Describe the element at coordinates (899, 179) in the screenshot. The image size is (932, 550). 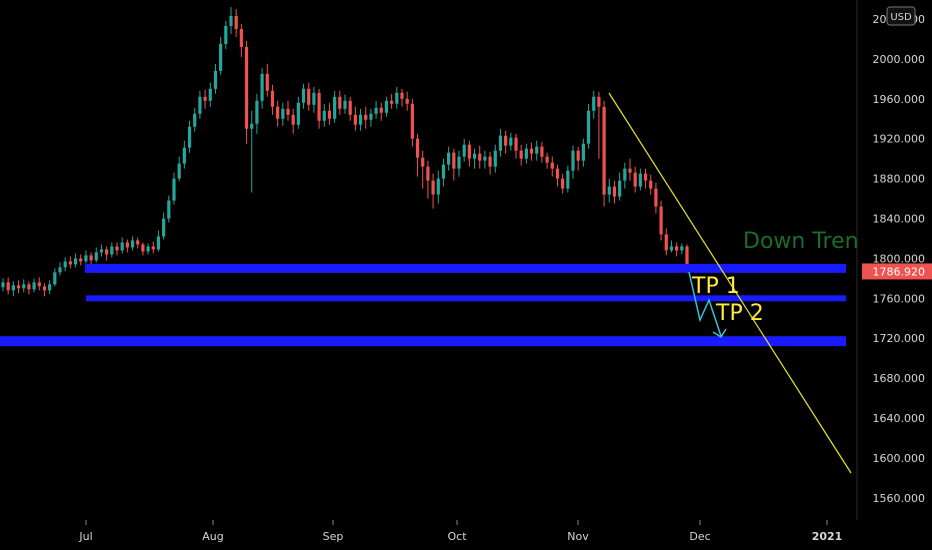
I see `price-tick-label: 1880.000` at that location.